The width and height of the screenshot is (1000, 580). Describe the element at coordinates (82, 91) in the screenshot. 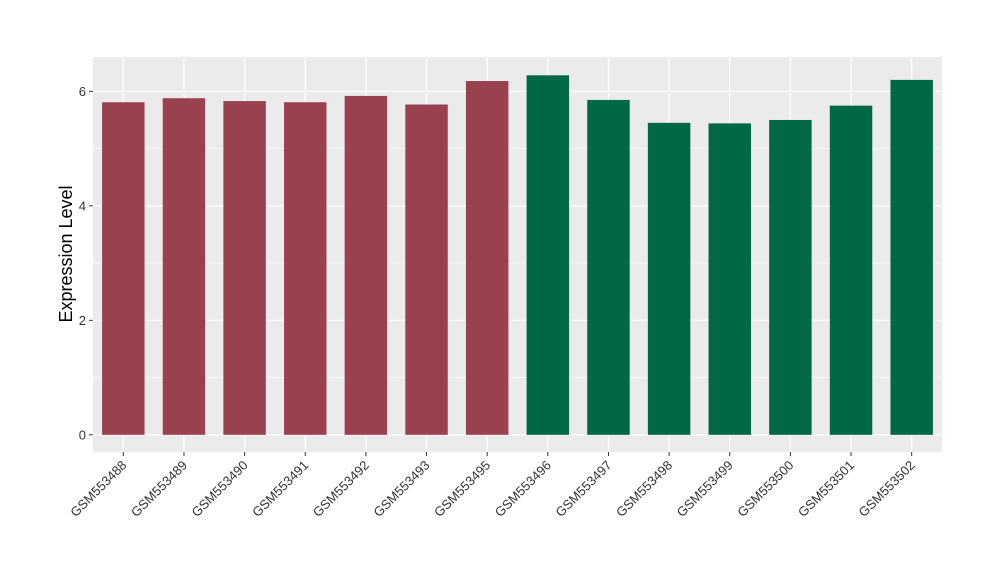

I see `y-tick-label: 6` at that location.